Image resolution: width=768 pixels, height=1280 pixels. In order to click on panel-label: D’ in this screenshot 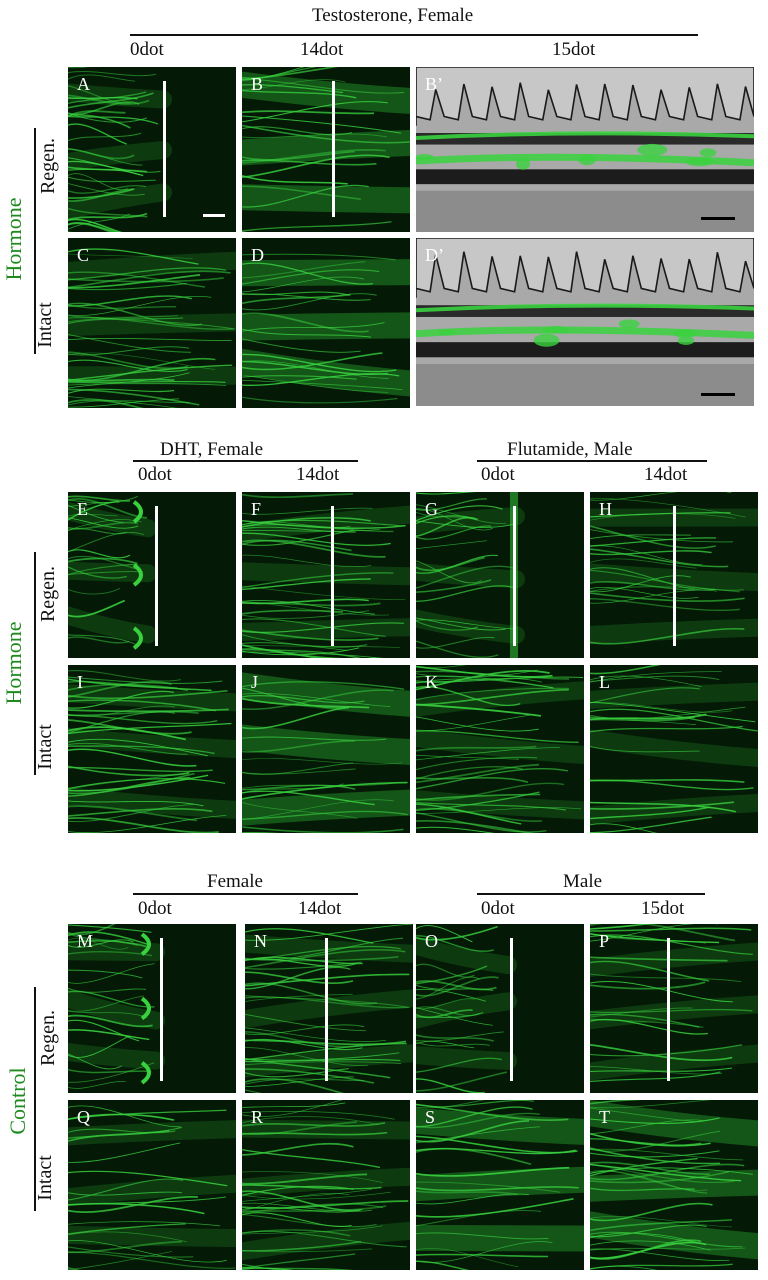, I will do `click(434, 255)`.